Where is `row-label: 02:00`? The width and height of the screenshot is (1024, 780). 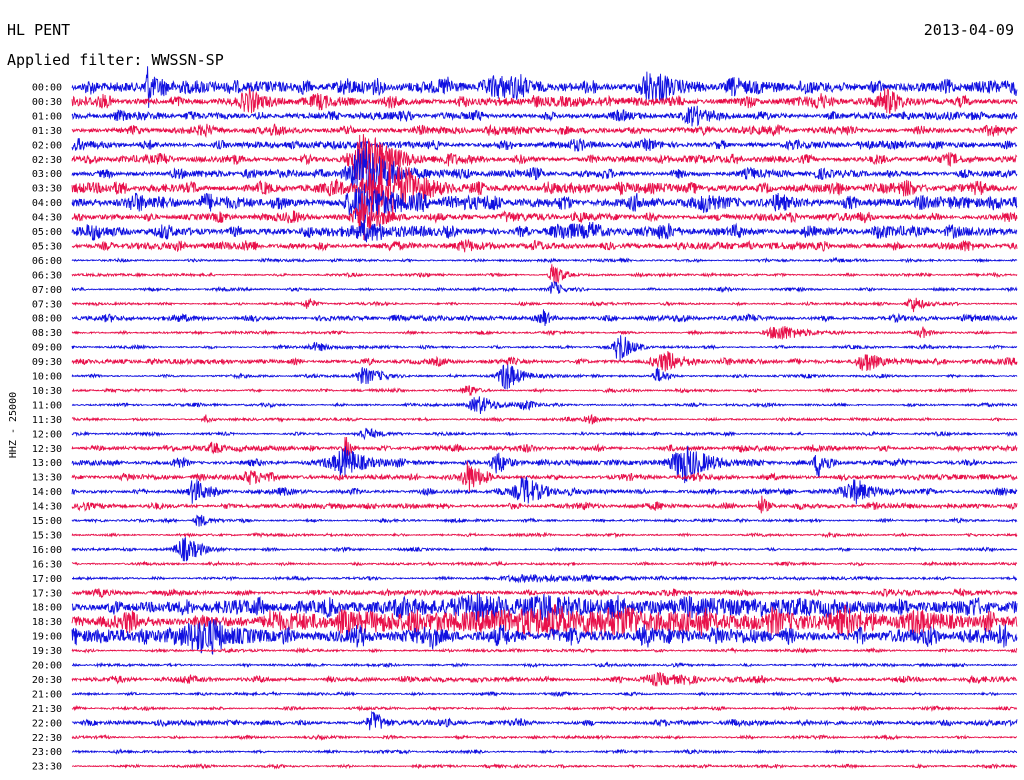
row-label: 02:00 is located at coordinates (47, 145).